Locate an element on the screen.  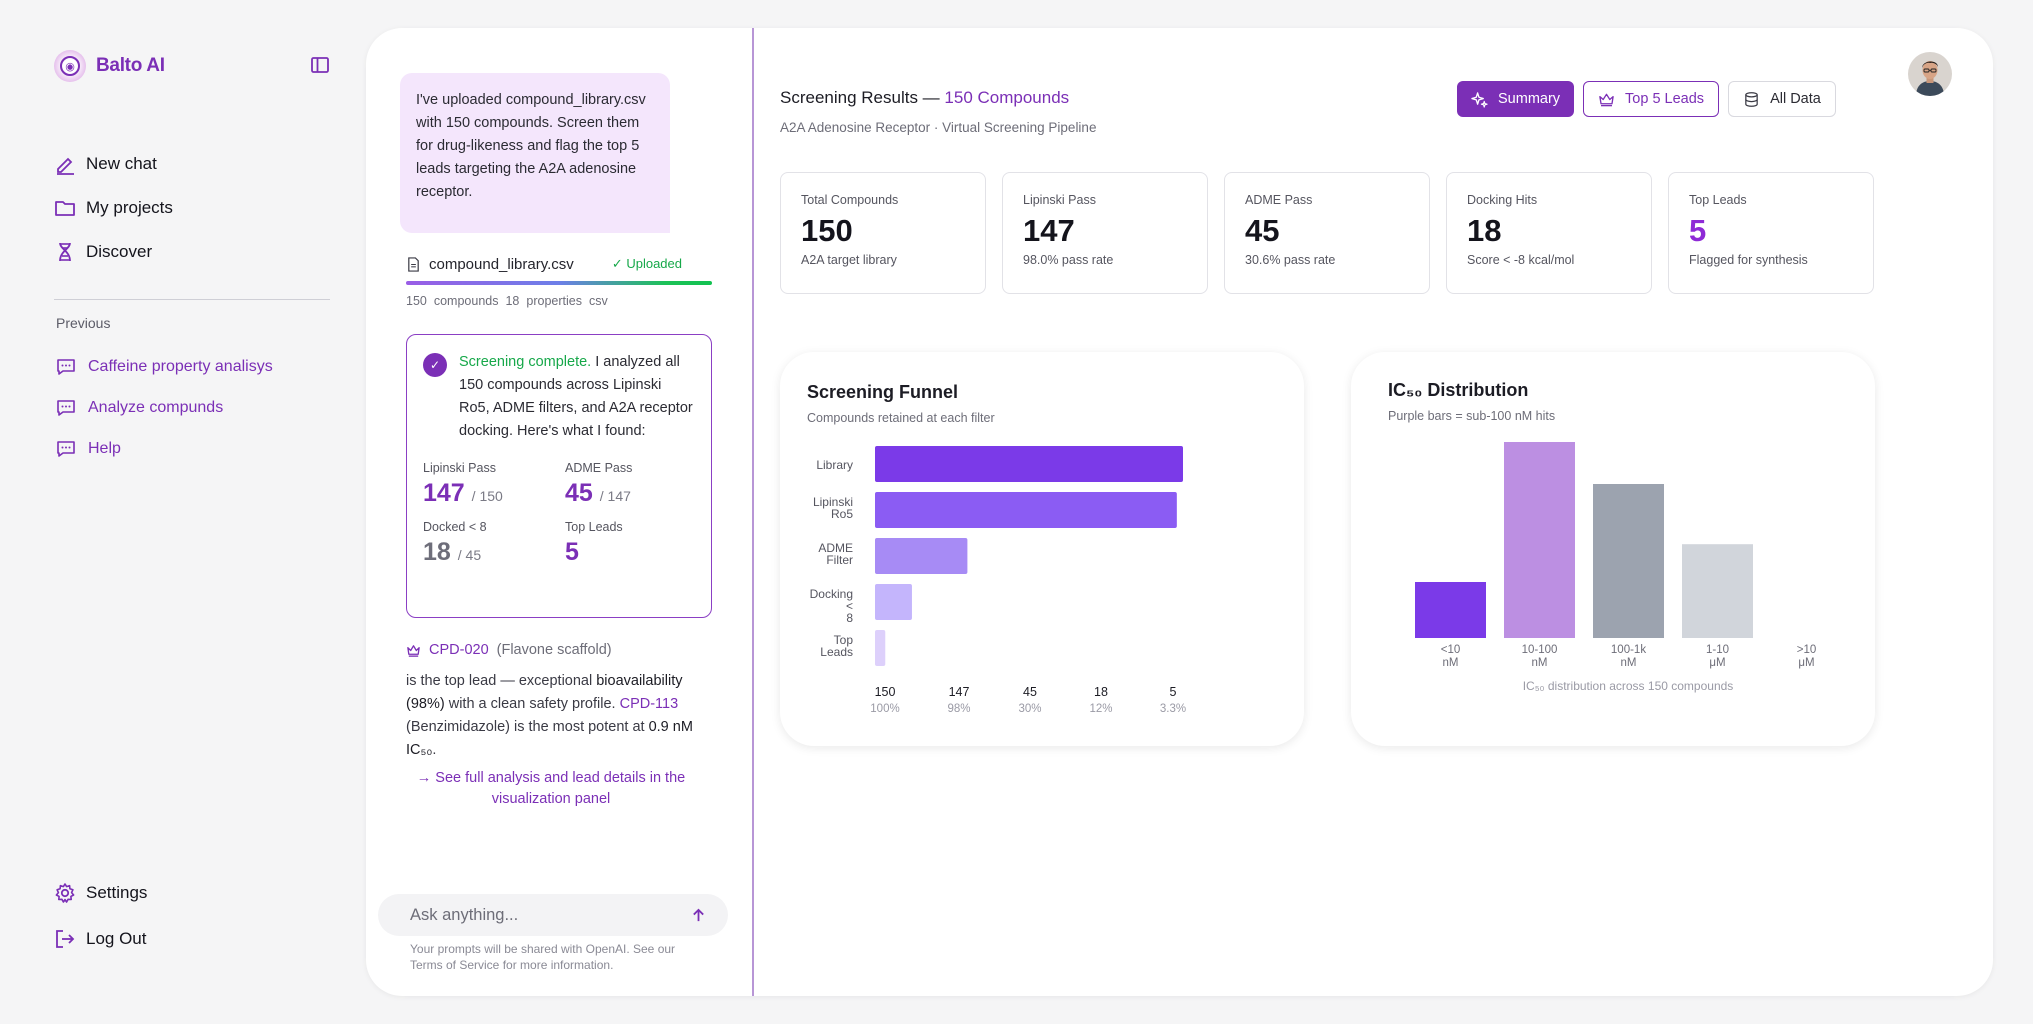
stat-label: Lipinski Pass is located at coordinates (1059, 200).